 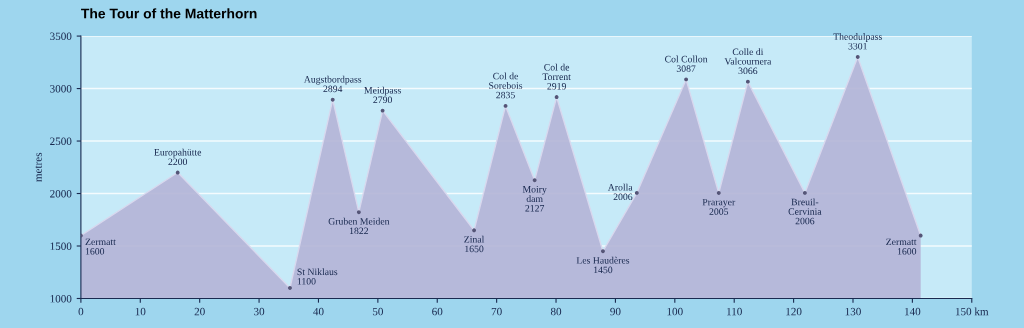 What do you see at coordinates (140, 311) in the screenshot?
I see `x-tick-label: 10` at bounding box center [140, 311].